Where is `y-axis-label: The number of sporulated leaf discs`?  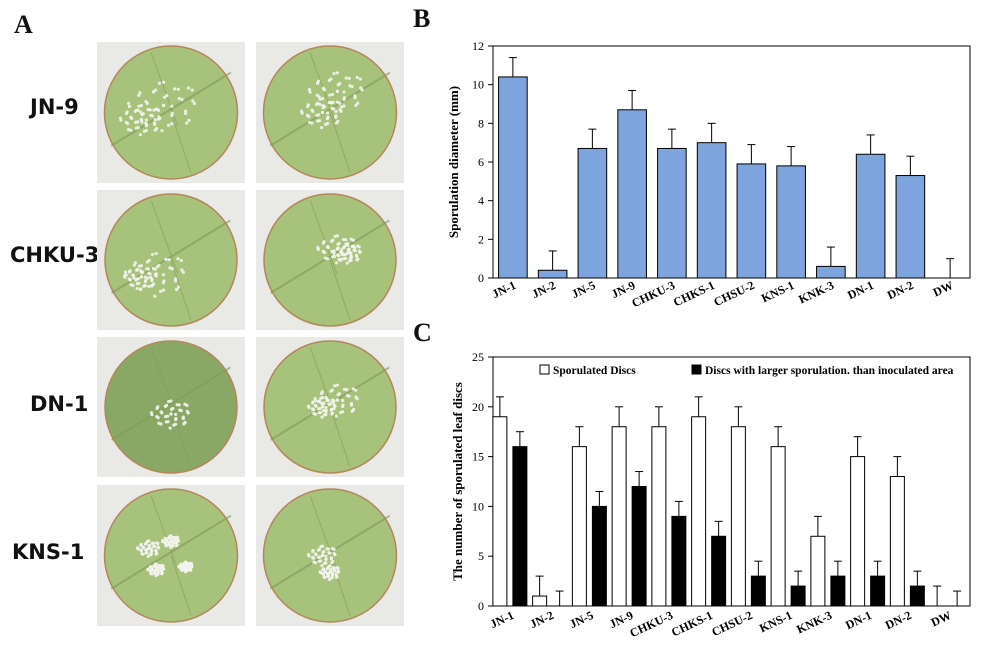 y-axis-label: The number of sporulated leaf discs is located at coordinates (457, 481).